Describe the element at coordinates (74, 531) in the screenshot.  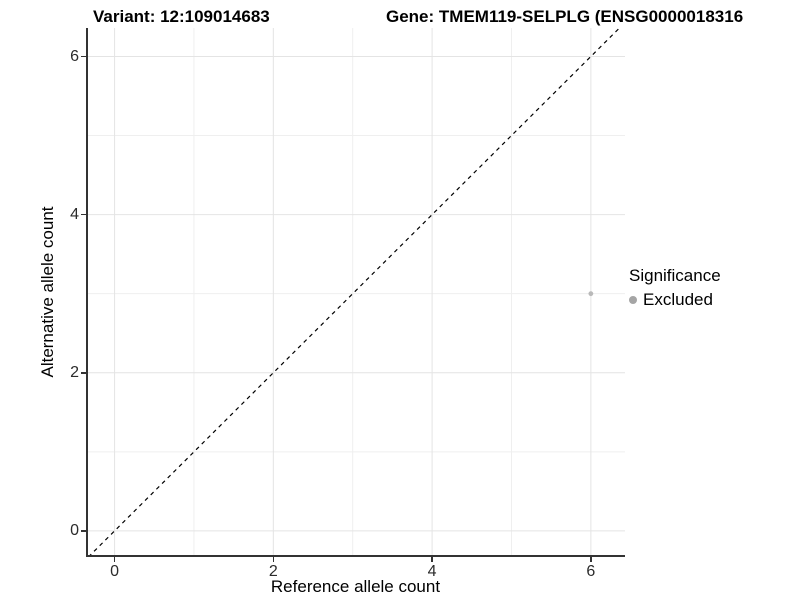
I see `y-tick-label: 0` at that location.